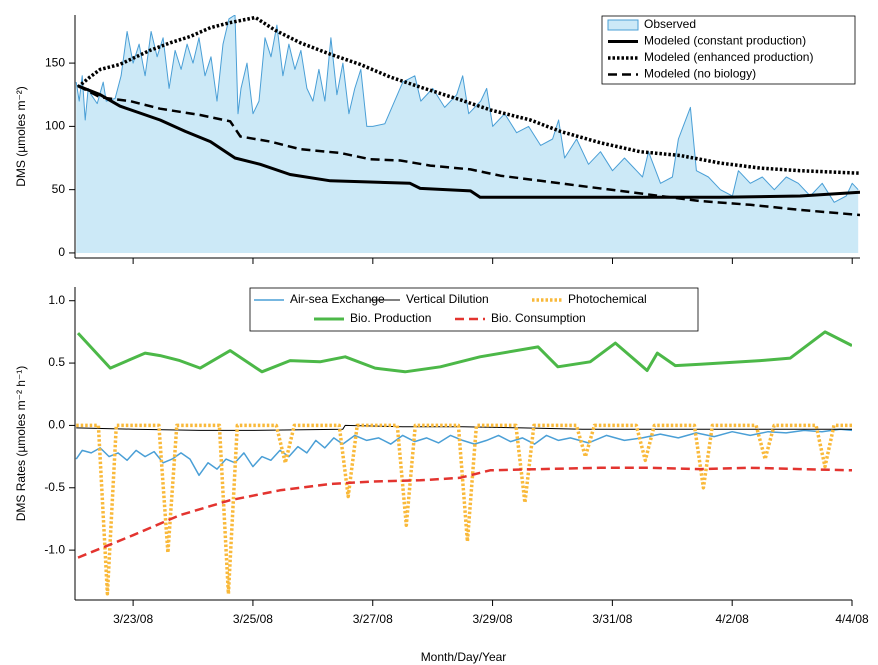  What do you see at coordinates (728, 57) in the screenshot?
I see `legend-label: Modeled (enhanced production)` at bounding box center [728, 57].